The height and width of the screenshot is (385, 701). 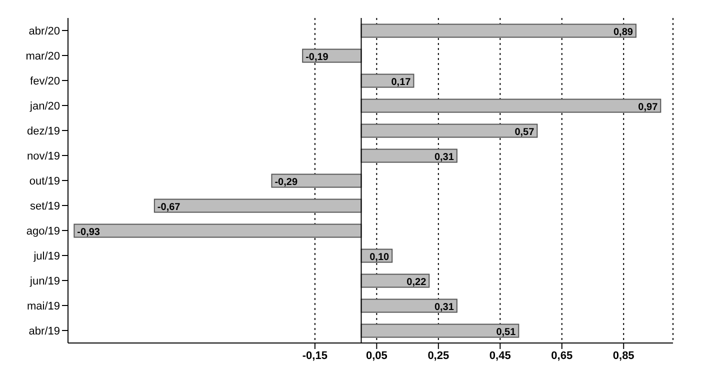 I want to click on y-tick-label: jul/19, so click(x=46, y=256).